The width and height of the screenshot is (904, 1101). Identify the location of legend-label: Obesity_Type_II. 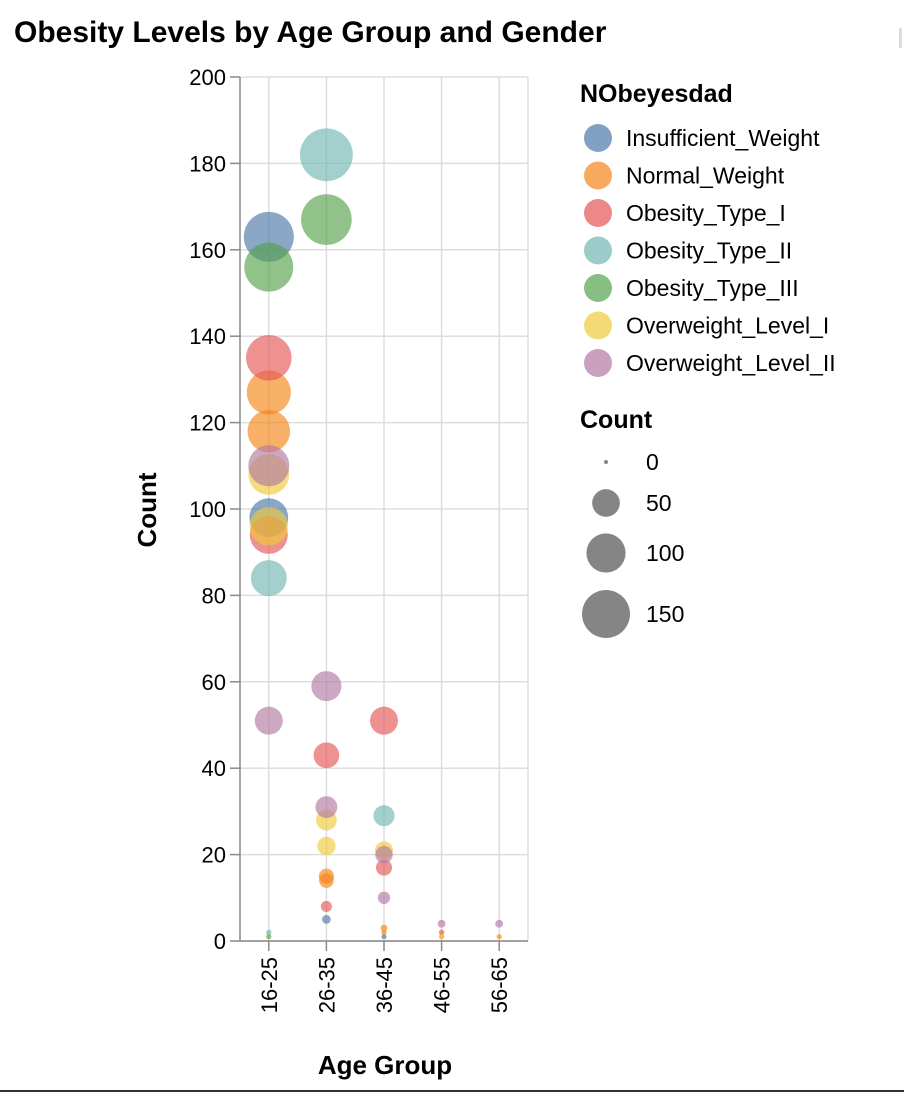
(709, 251).